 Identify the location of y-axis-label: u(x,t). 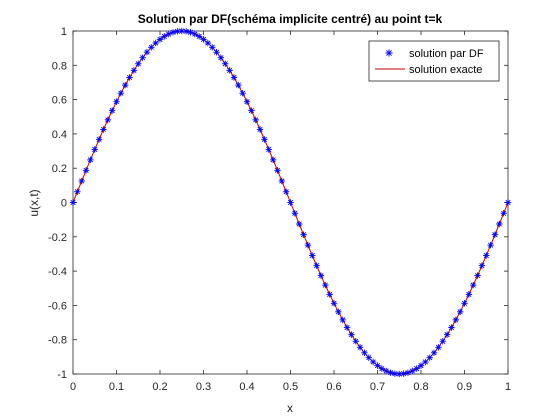
(34, 202).